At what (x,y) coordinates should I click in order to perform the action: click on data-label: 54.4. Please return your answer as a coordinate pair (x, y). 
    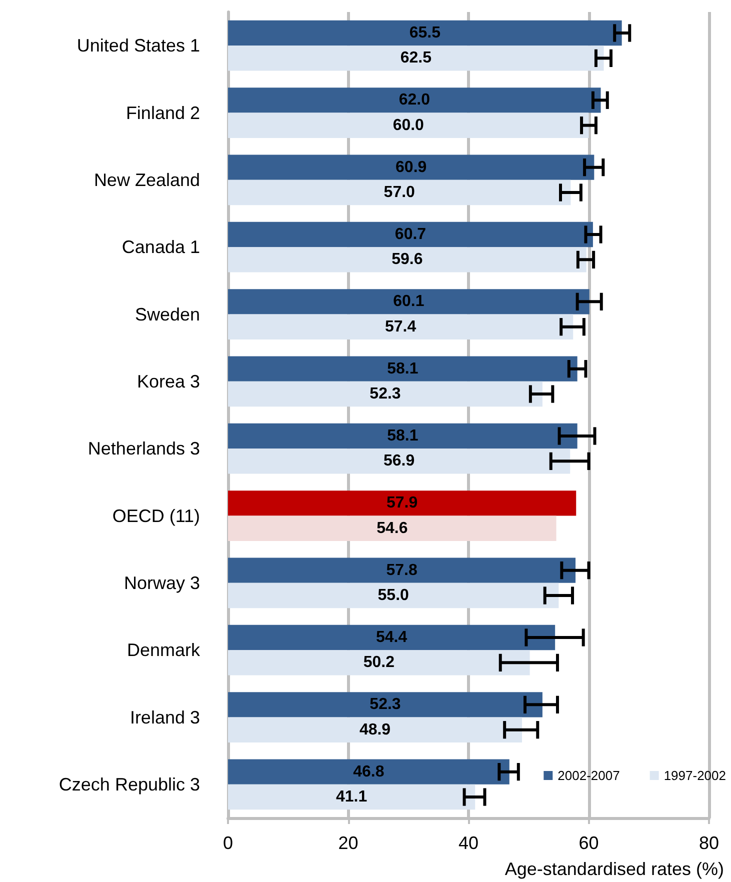
    Looking at the image, I should click on (392, 637).